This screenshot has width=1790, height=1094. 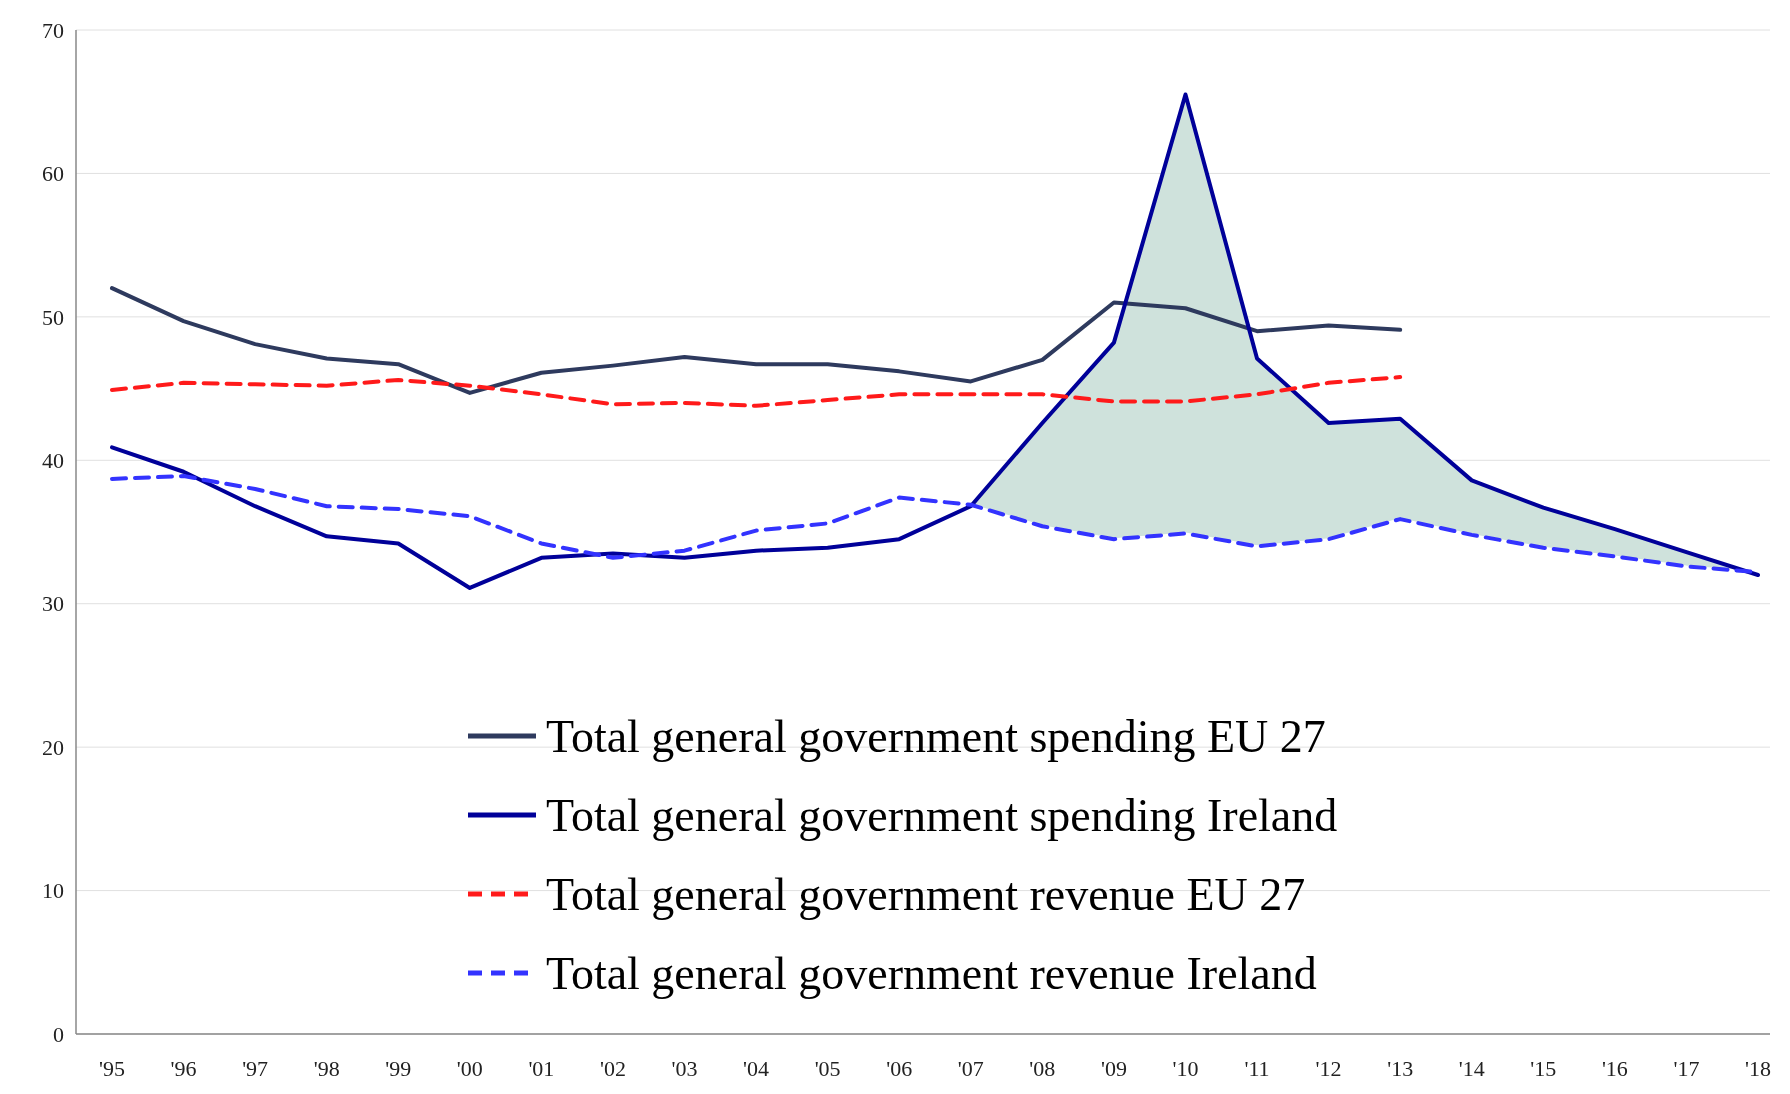 What do you see at coordinates (541, 1068) in the screenshot?
I see `x-tick-label: '01` at bounding box center [541, 1068].